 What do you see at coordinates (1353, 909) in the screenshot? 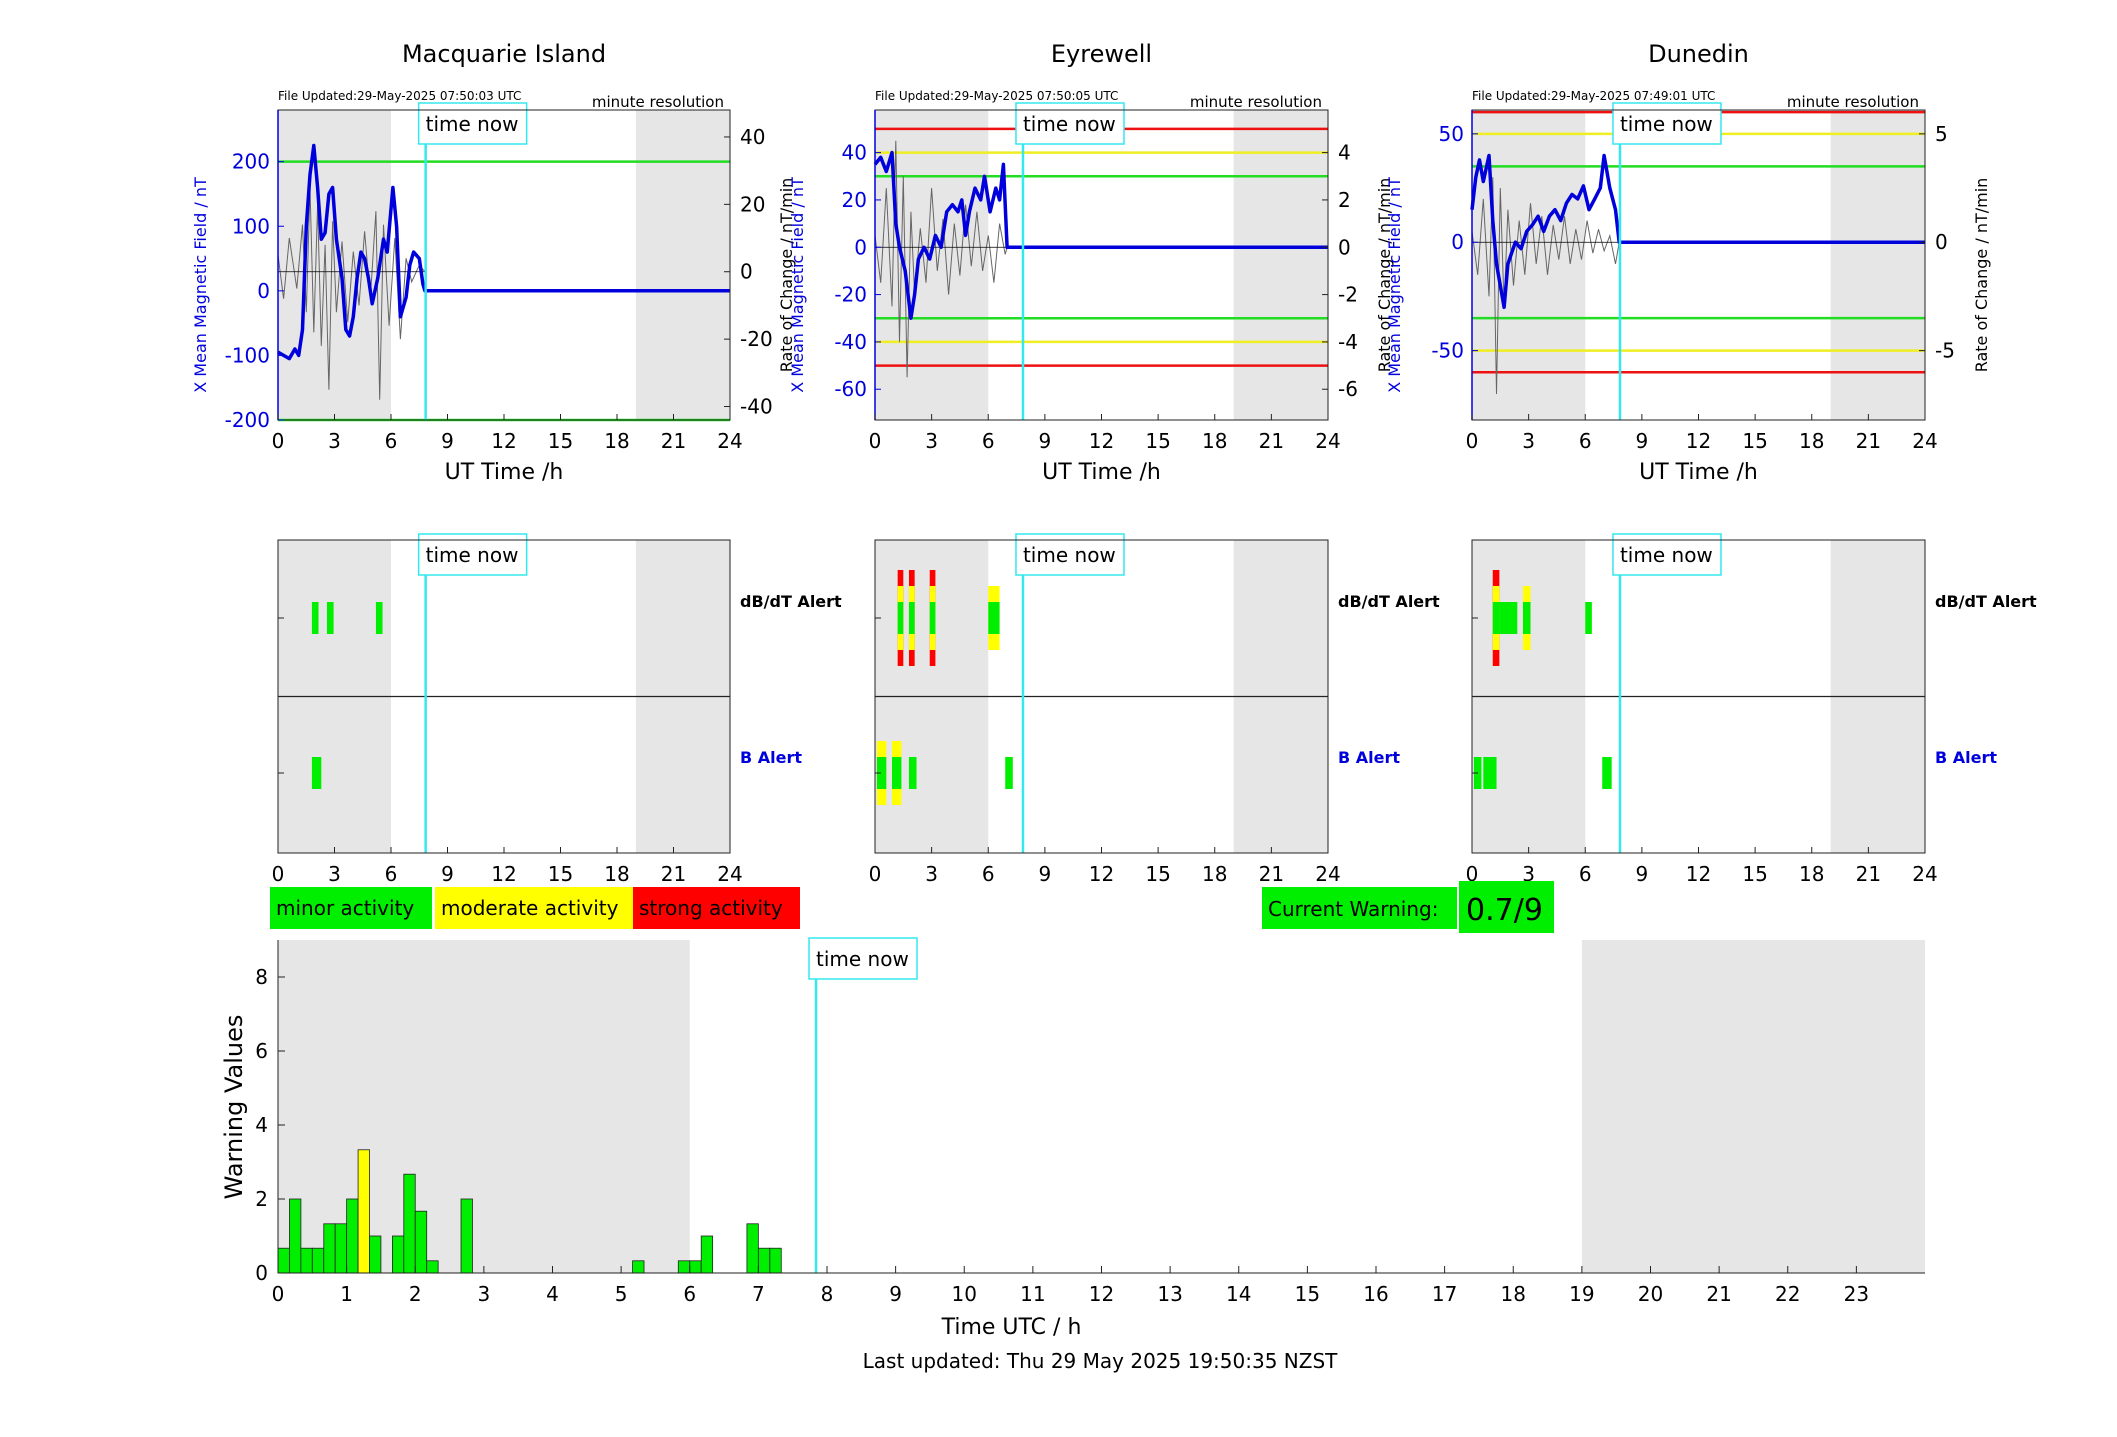
I see `current-warning-label: Current Warning:` at bounding box center [1353, 909].